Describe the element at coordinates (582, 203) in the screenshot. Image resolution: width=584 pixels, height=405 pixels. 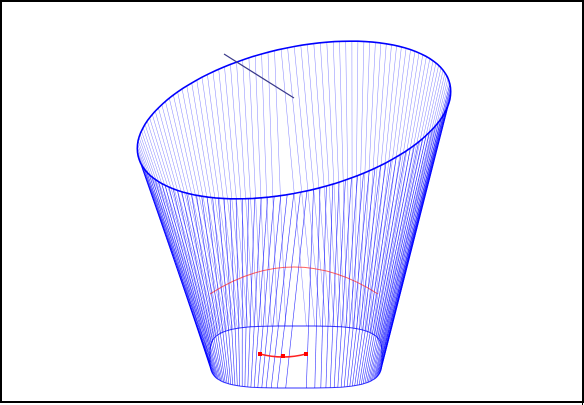
I see `viewport-right-border` at that location.